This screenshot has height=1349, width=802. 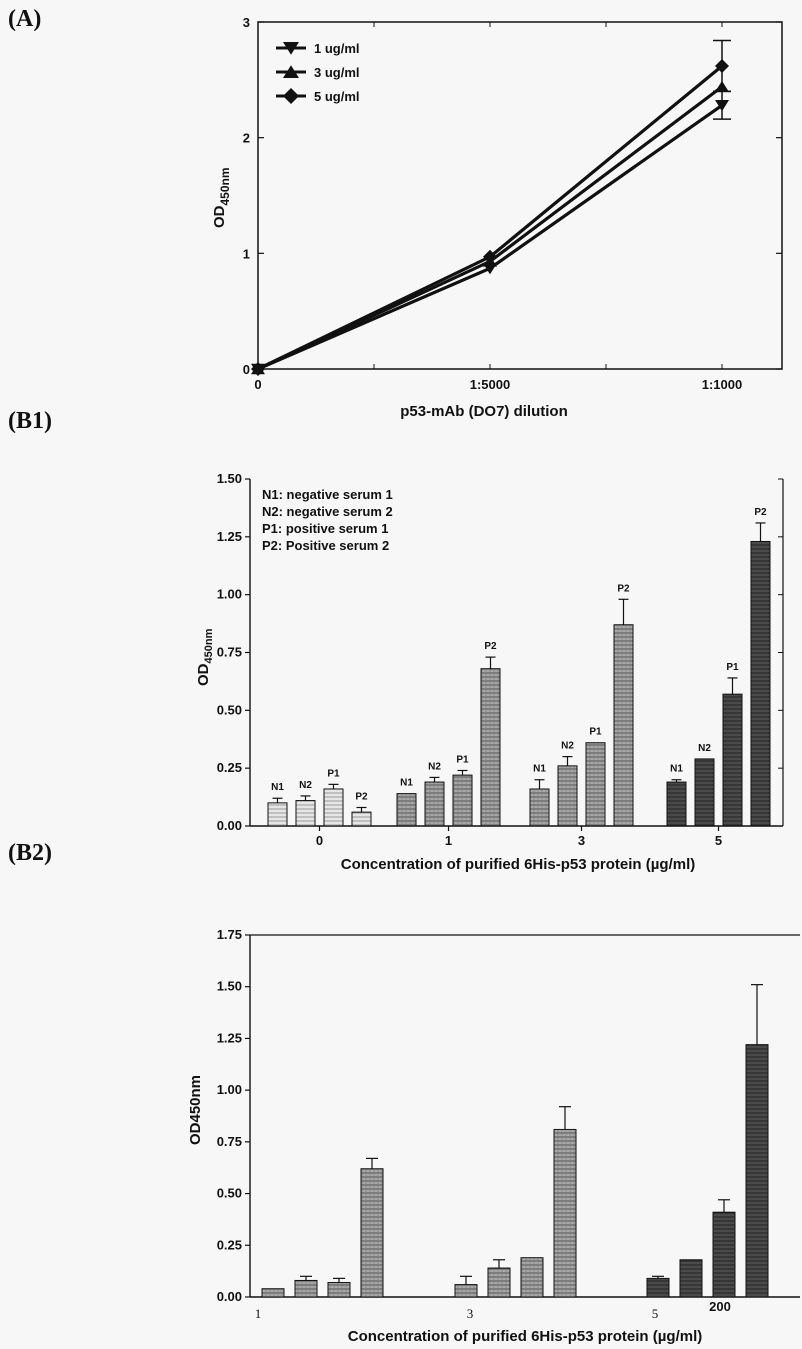 I want to click on legend-entry: N2: negative serum 2, so click(x=327, y=511).